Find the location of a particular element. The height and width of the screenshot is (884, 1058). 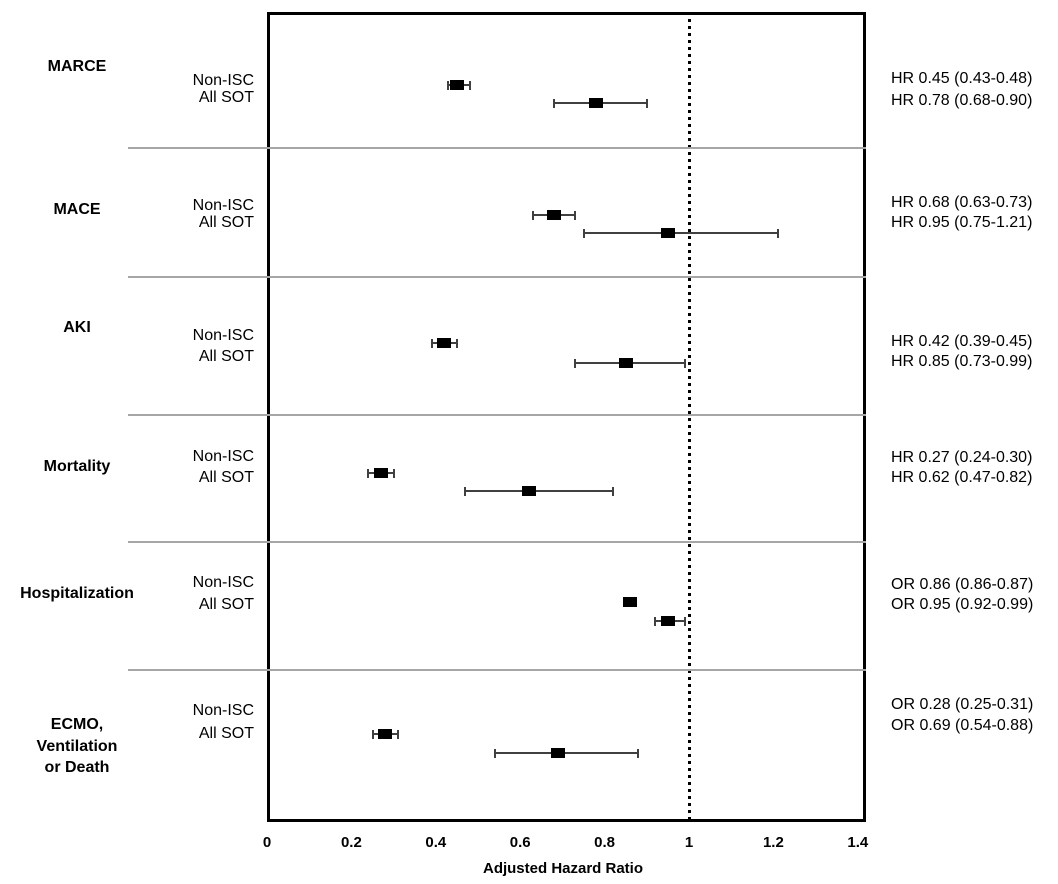

estimate-annotation: HR 0.95 (0.75-1.21) is located at coordinates (962, 222).